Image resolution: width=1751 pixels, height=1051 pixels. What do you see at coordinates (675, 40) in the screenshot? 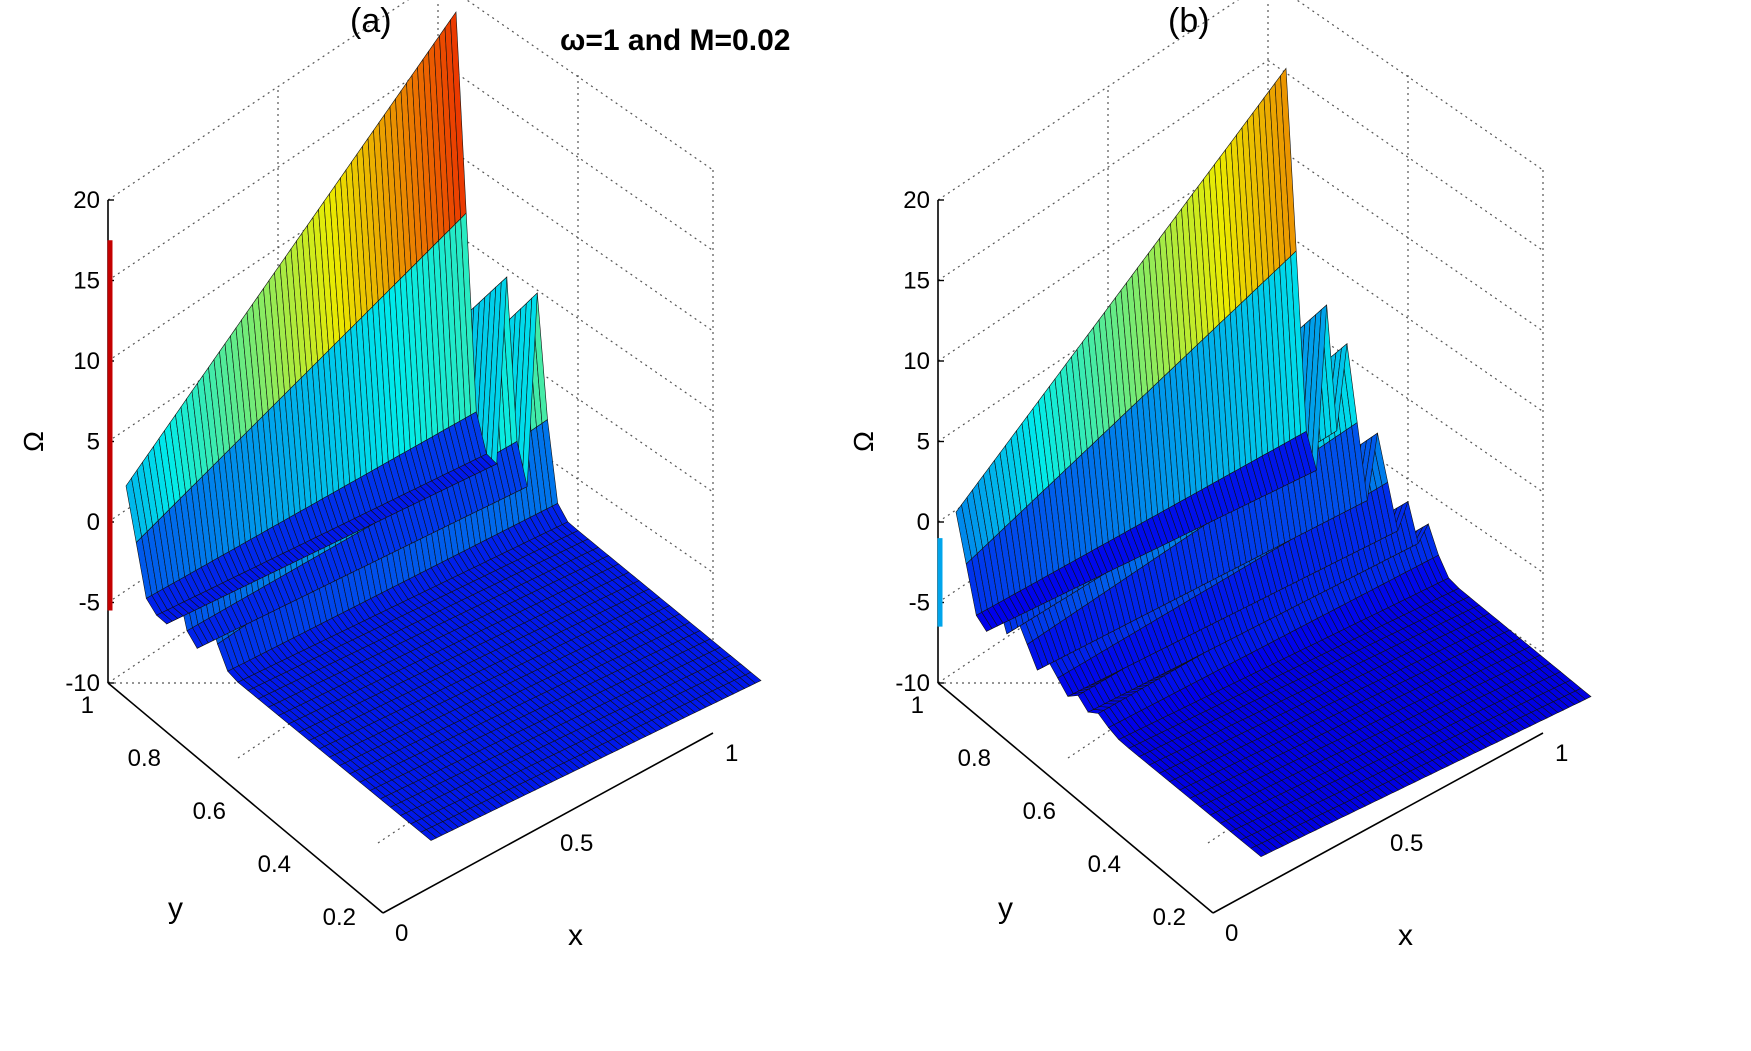
I see `figure-title: ω=1 and M=0.02` at bounding box center [675, 40].